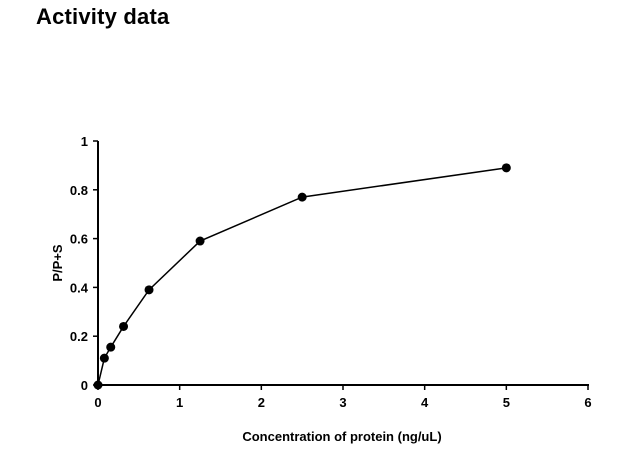  What do you see at coordinates (97, 402) in the screenshot?
I see `x-tick-label: 0` at bounding box center [97, 402].